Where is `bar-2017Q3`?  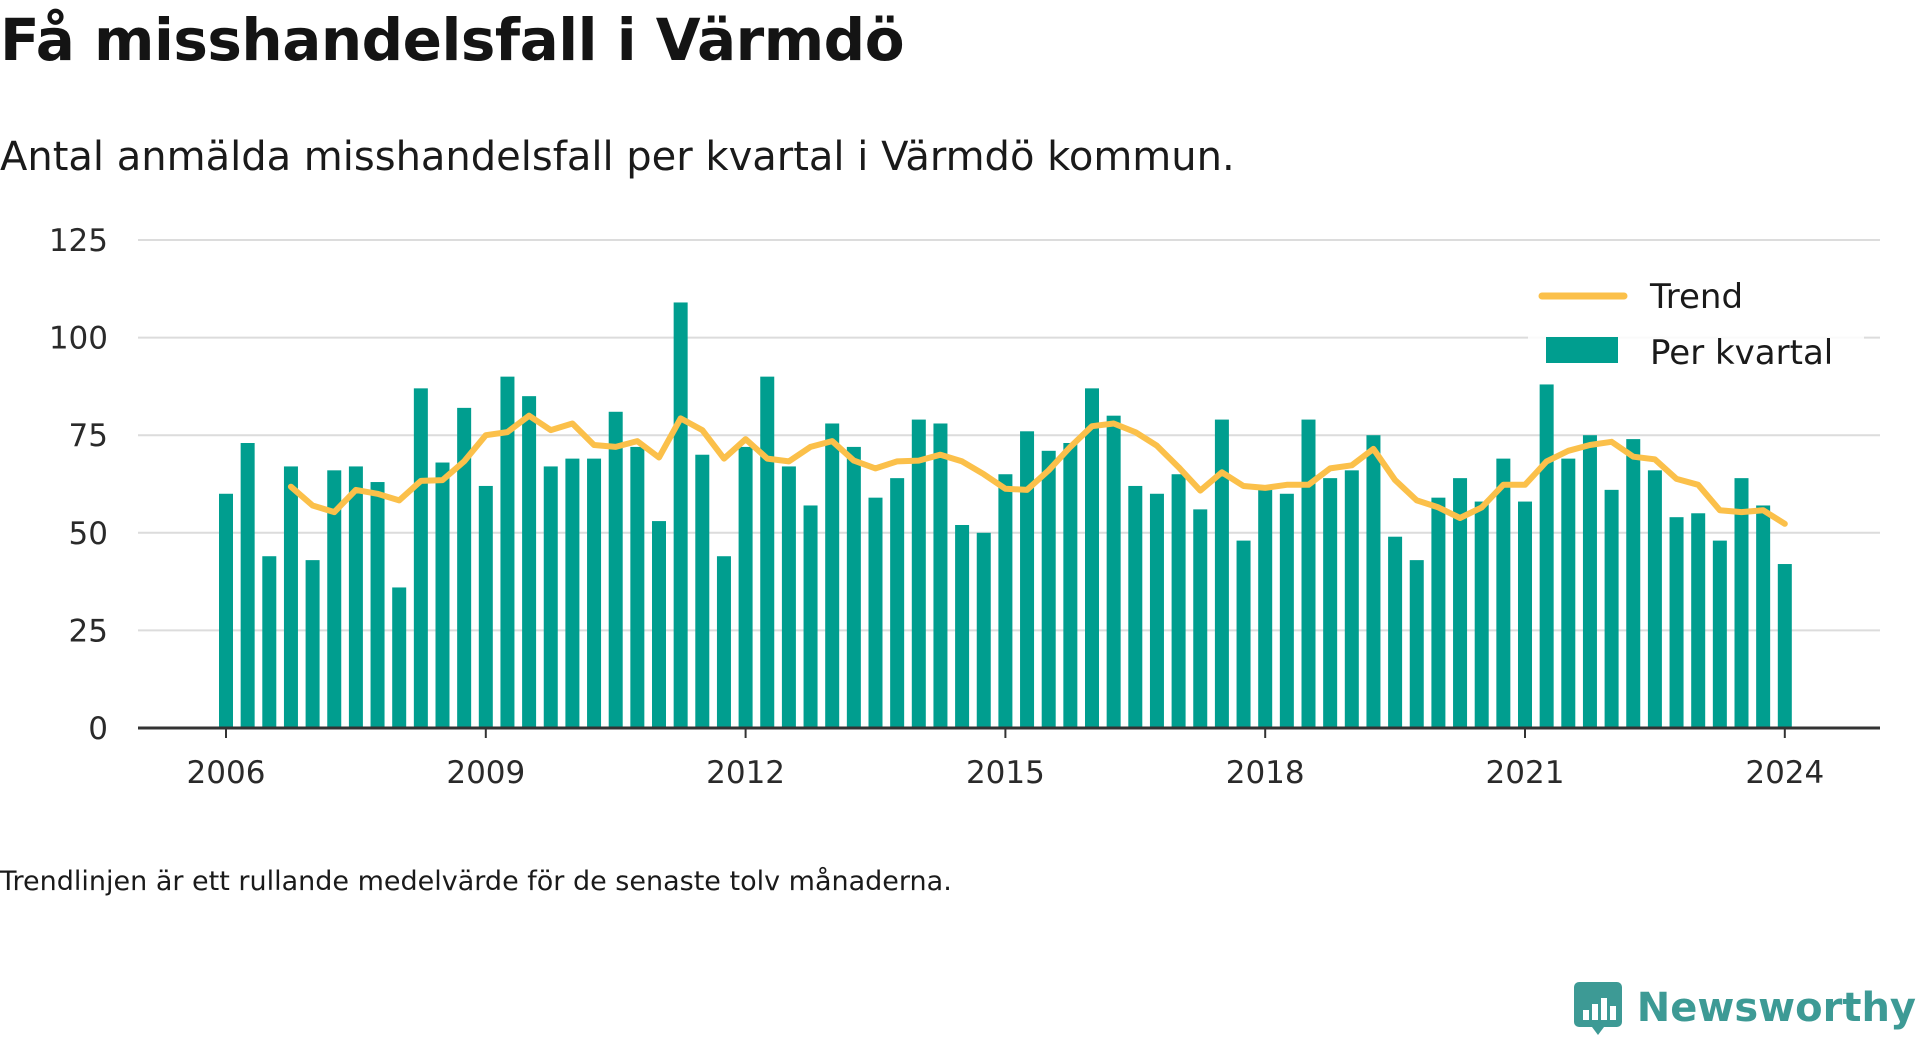 bar-2017Q3 is located at coordinates (1221, 573).